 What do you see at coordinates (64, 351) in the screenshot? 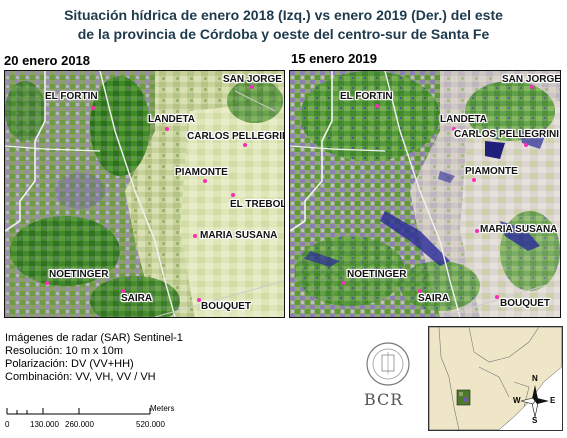
I see `legend-line-resolution: Resolución: 10 m x 10m` at bounding box center [64, 351].